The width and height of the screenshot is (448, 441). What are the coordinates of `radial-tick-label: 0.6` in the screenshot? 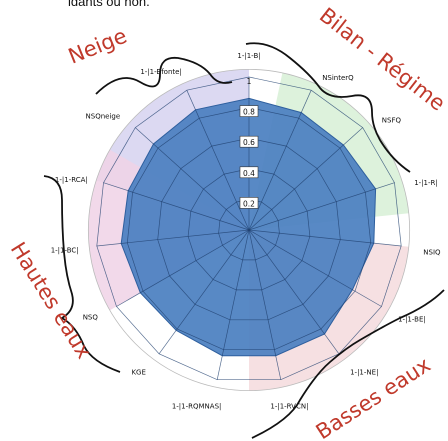 It's located at (249, 142).